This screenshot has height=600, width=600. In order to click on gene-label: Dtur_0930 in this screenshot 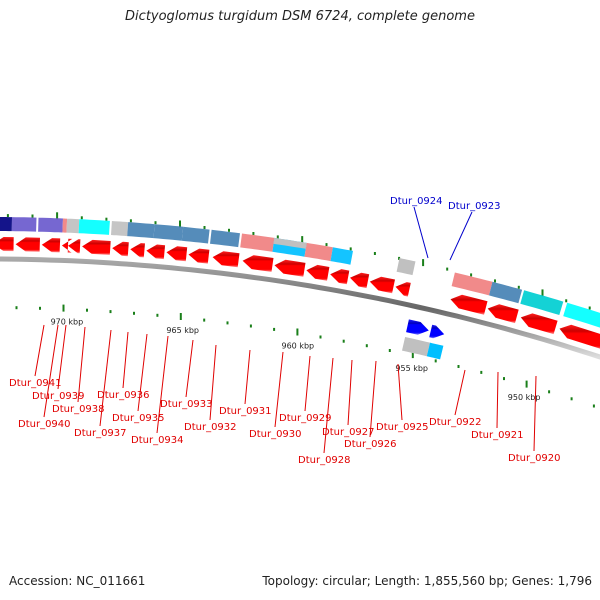, I will do `click(275, 434)`.